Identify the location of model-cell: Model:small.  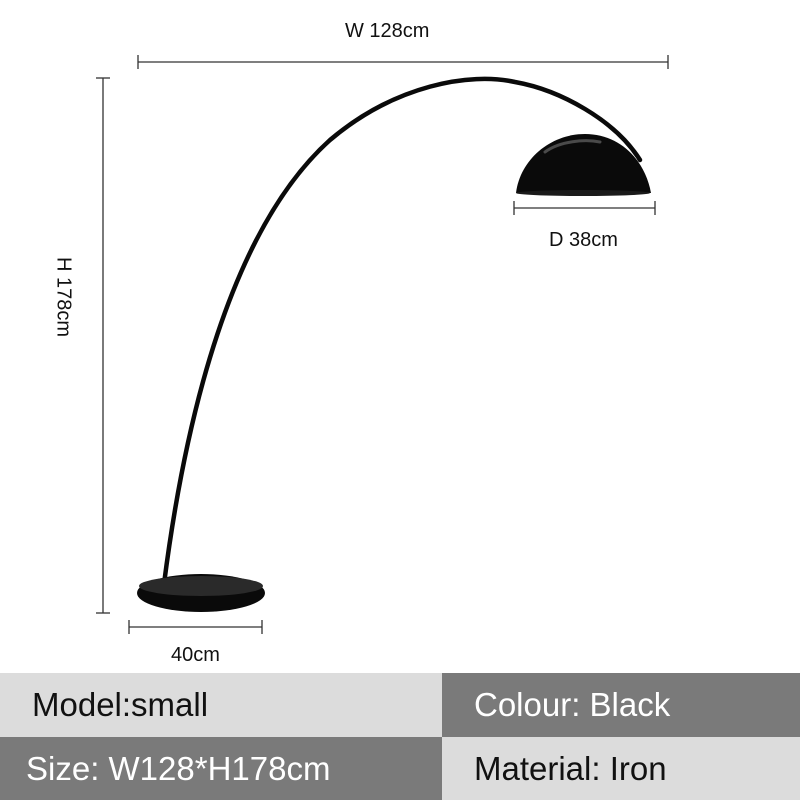
(221, 705).